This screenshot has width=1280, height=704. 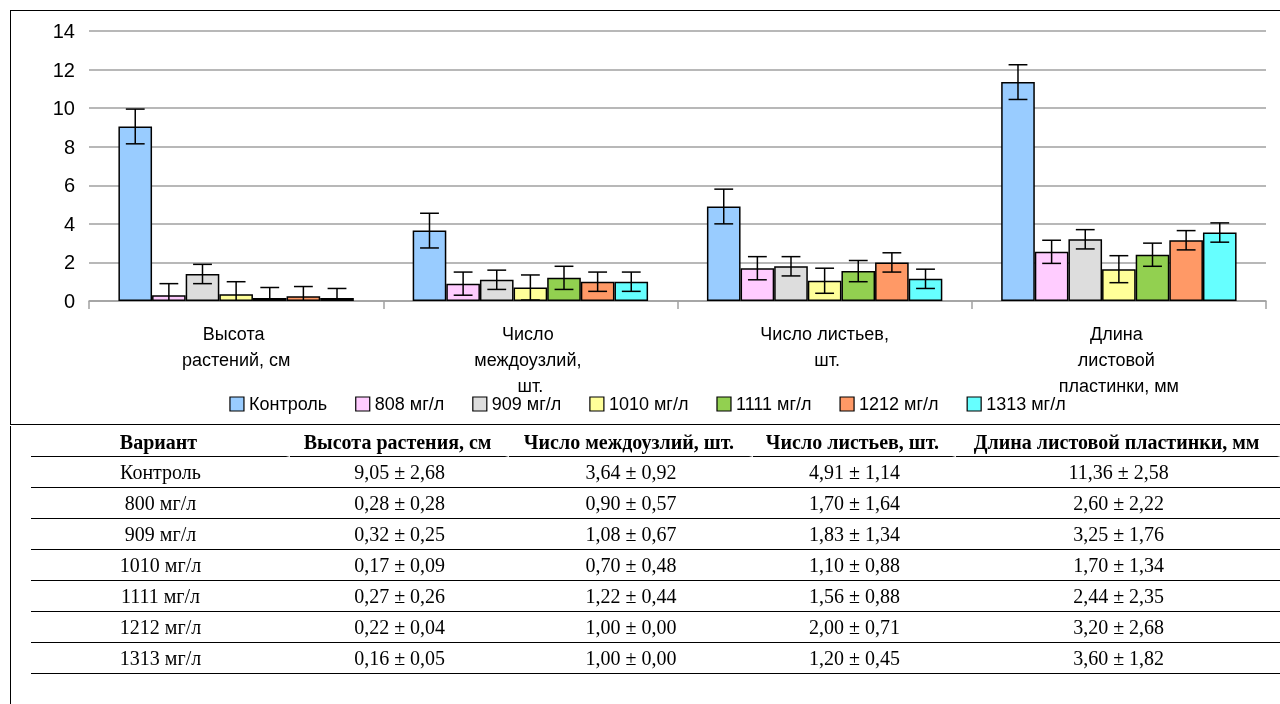 What do you see at coordinates (631, 472) in the screenshot?
I see `text: 3,64 ± 0,92` at bounding box center [631, 472].